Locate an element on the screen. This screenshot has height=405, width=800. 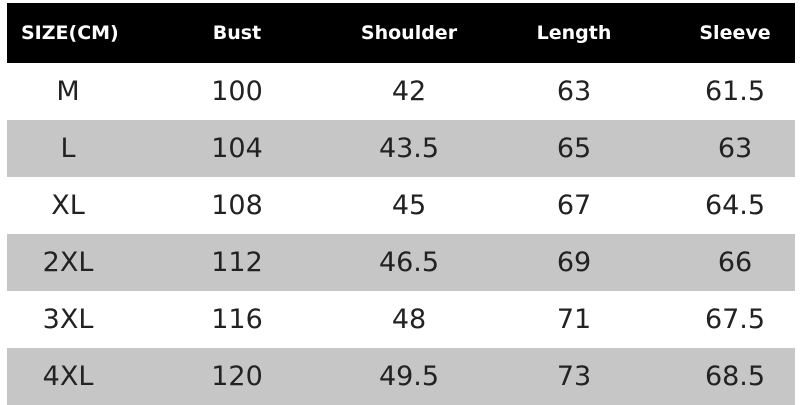
cell-sleeve: 67.5 is located at coordinates (735, 319).